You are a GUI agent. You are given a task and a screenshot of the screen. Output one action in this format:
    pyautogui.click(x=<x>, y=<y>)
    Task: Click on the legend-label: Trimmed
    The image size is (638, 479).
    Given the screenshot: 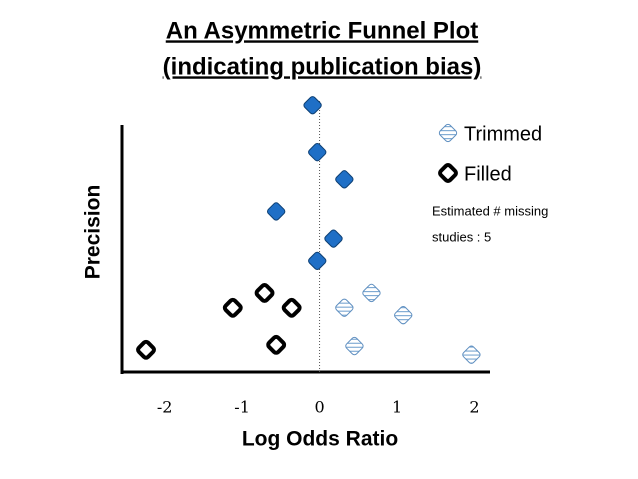 What is the action you would take?
    pyautogui.click(x=503, y=134)
    